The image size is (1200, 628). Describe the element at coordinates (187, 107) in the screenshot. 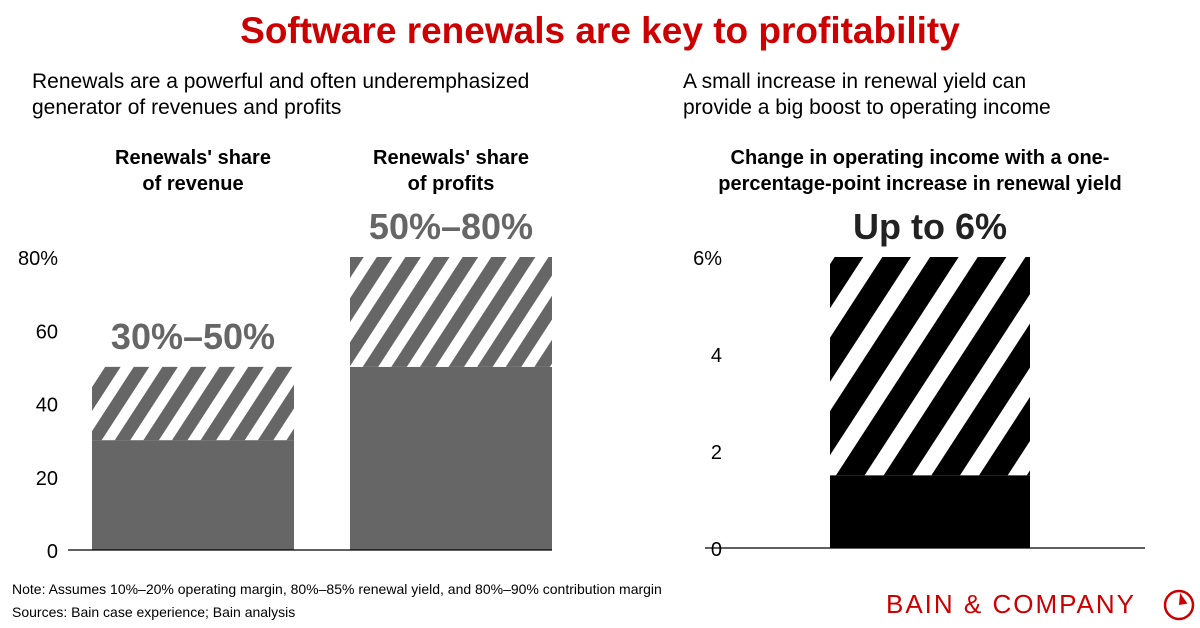

I see `left-subtitle-line2: generator of revenues and profits` at that location.